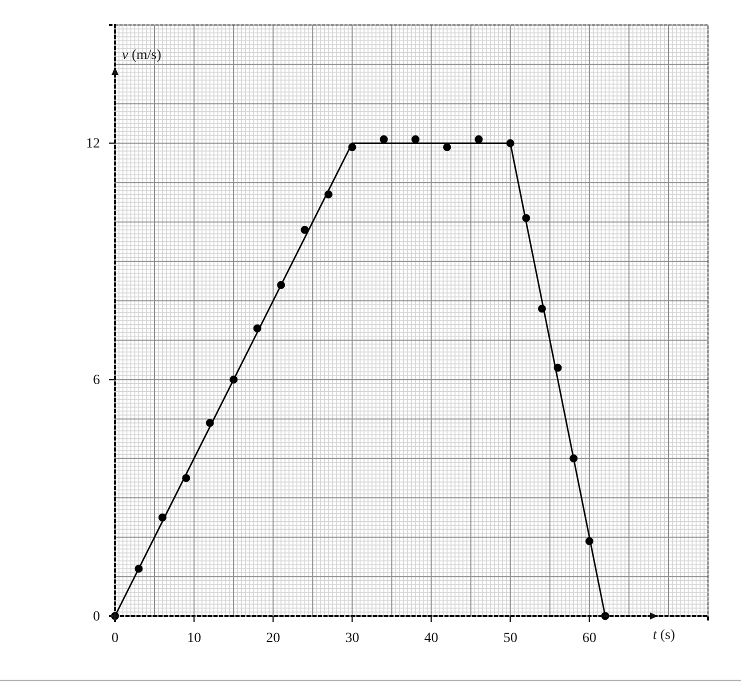 Image resolution: width=741 pixels, height=683 pixels. I want to click on x-tick-label: 60, so click(589, 638).